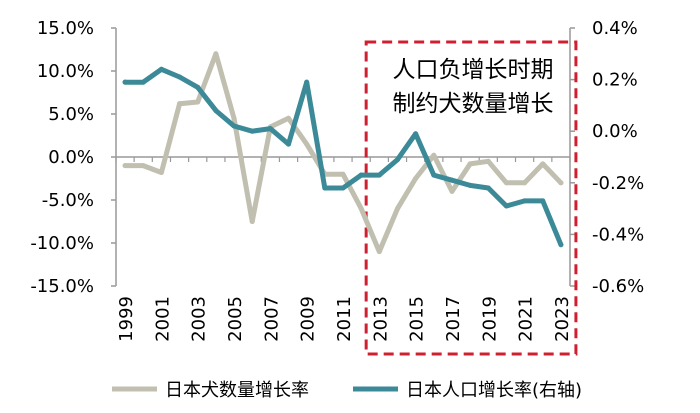 Image resolution: width=700 pixels, height=413 pixels. What do you see at coordinates (488, 188) in the screenshot?
I see `population-growth-point-2019` at bounding box center [488, 188].